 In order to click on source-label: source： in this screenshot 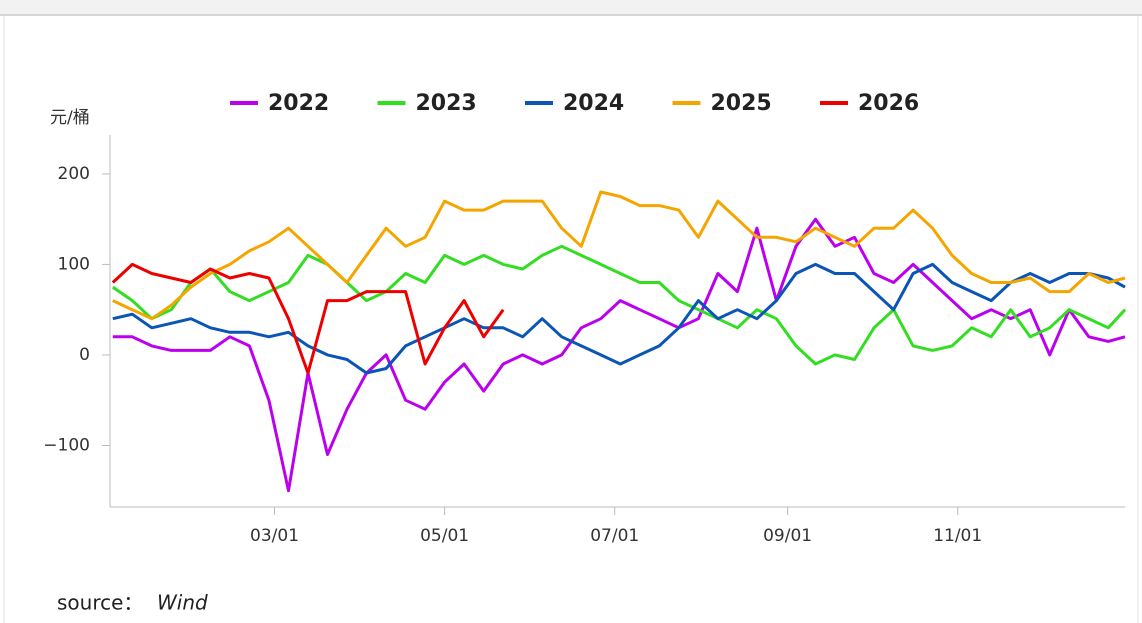, I will do `click(100, 603)`.